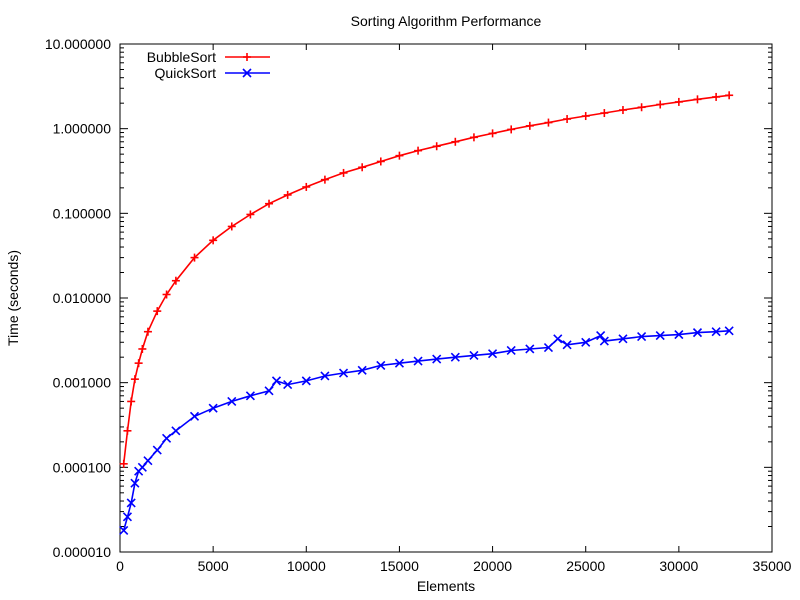 The width and height of the screenshot is (800, 600). What do you see at coordinates (82, 467) in the screenshot?
I see `y-tick-label: 0.000100` at bounding box center [82, 467].